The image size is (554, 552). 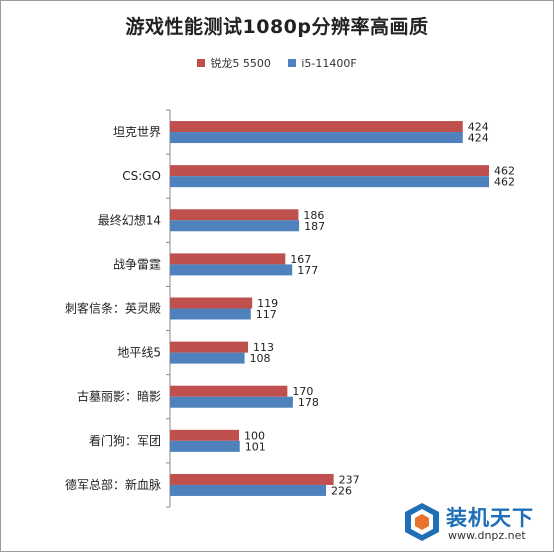 What do you see at coordinates (341, 490) in the screenshot?
I see `data-label-series-2: 226` at bounding box center [341, 490].